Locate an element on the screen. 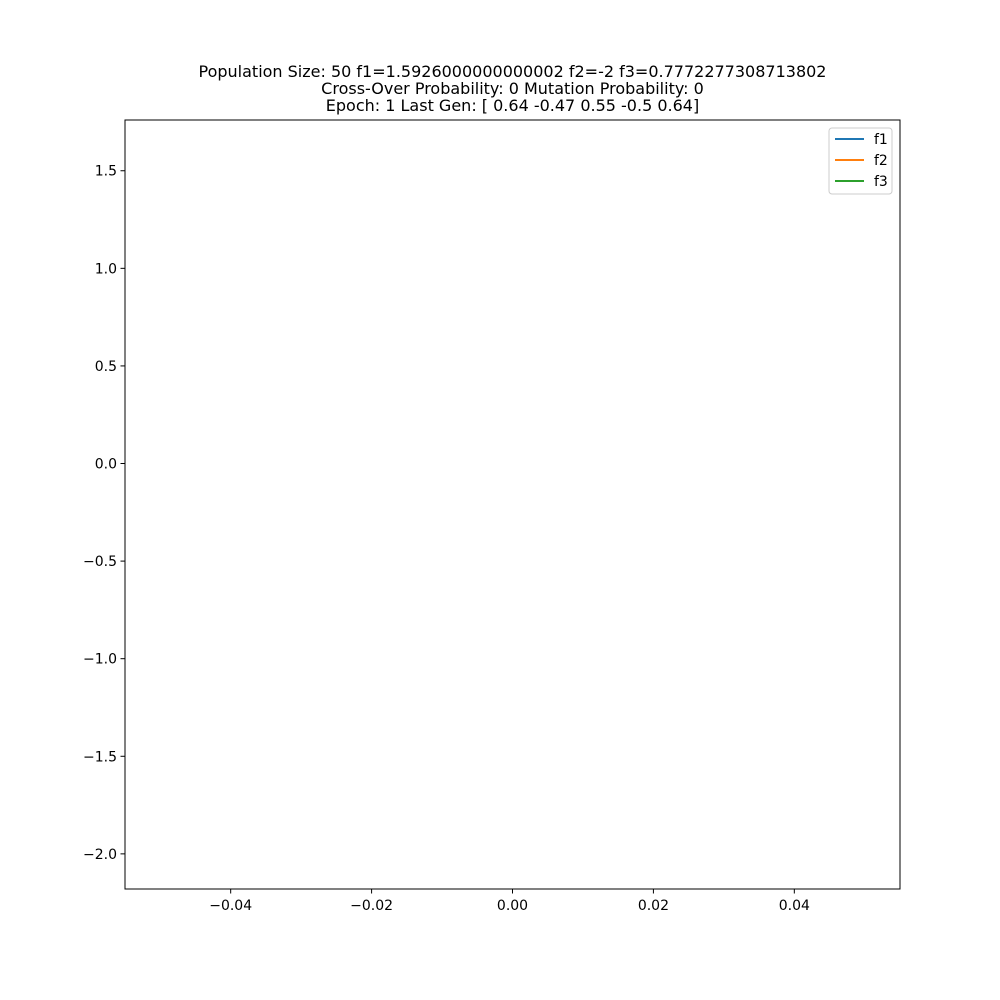  y-tick-label: −2.0 is located at coordinates (100, 855).